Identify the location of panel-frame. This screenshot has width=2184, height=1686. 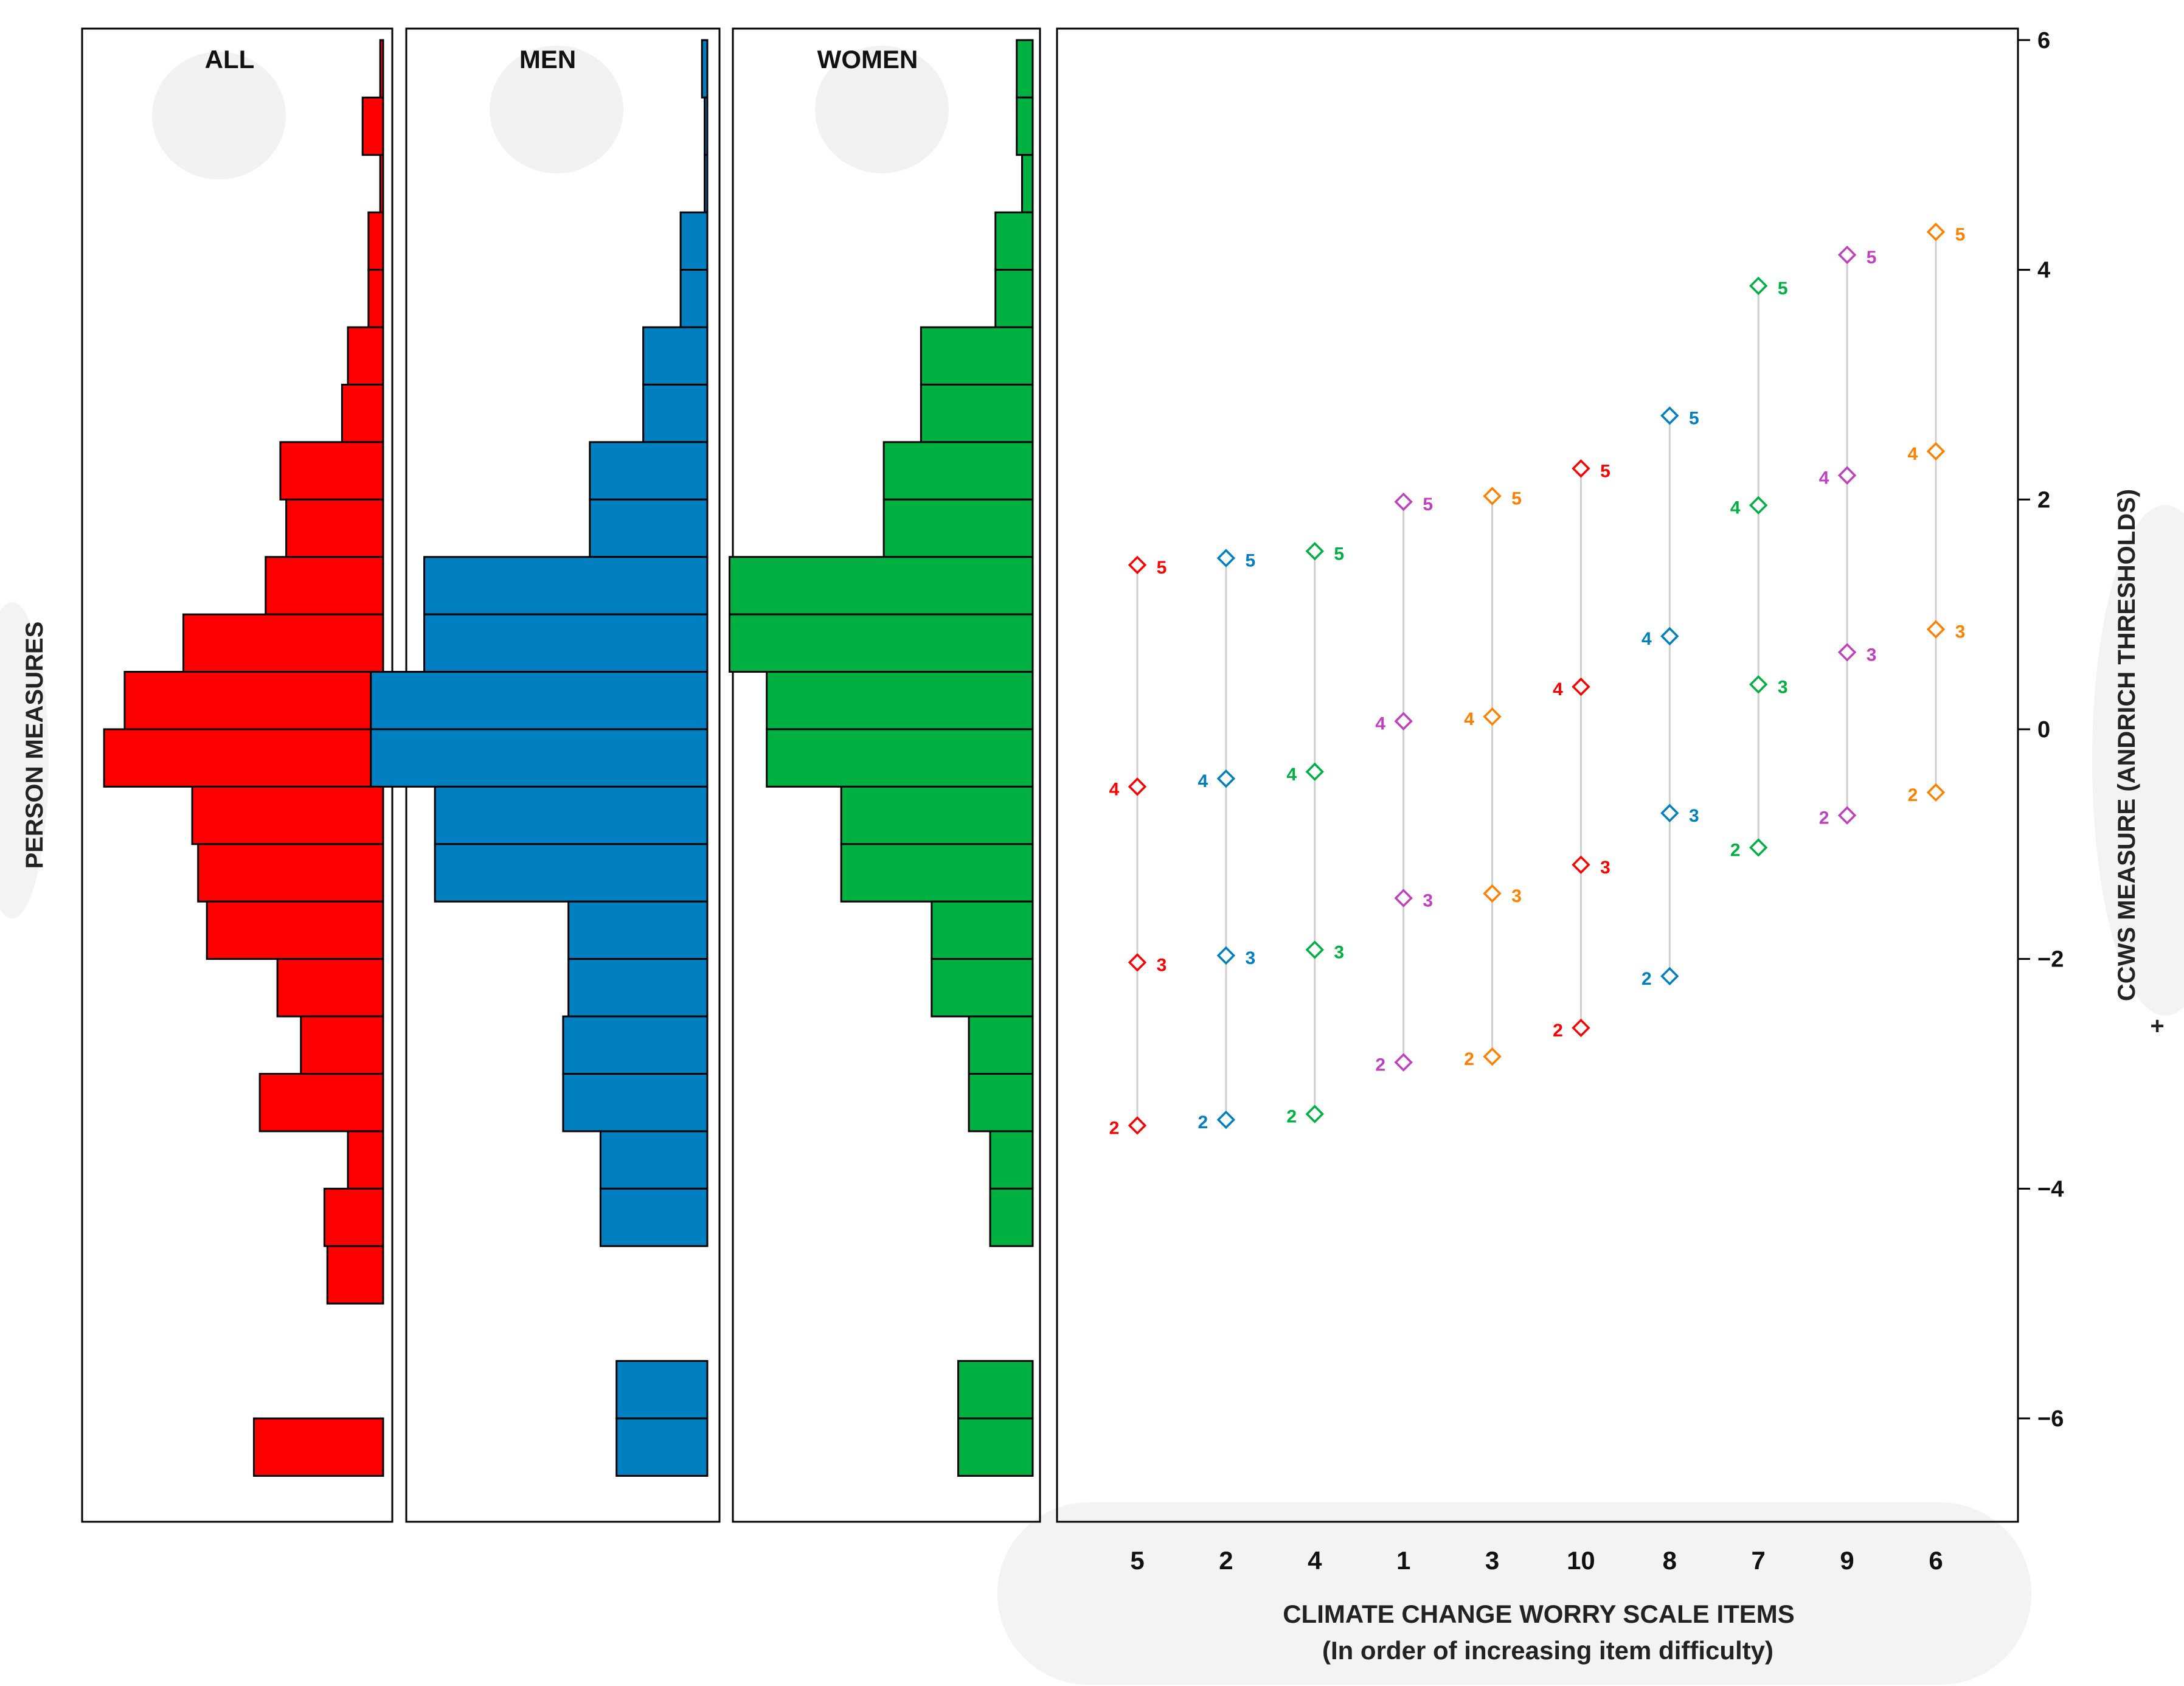
(886, 775).